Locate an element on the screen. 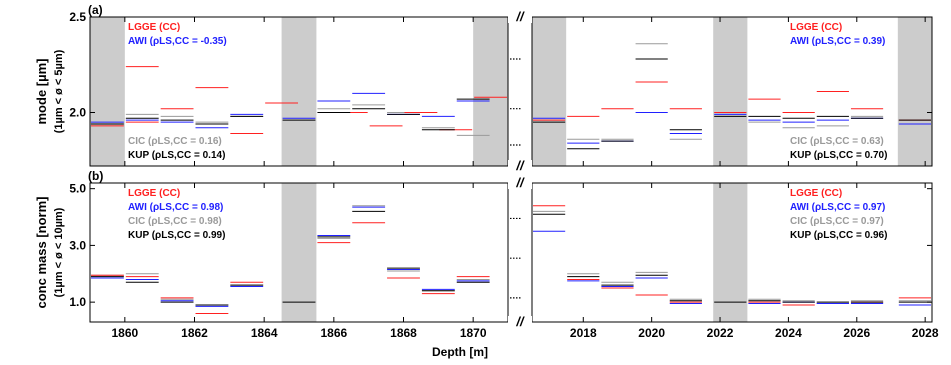 This screenshot has width=951, height=365. y-axis-label: conc mass [norm] is located at coordinates (41, 253).